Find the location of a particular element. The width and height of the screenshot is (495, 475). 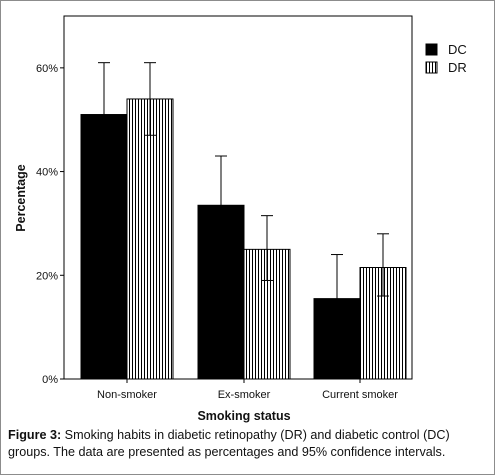

legend-label-dr: DR is located at coordinates (457, 67).